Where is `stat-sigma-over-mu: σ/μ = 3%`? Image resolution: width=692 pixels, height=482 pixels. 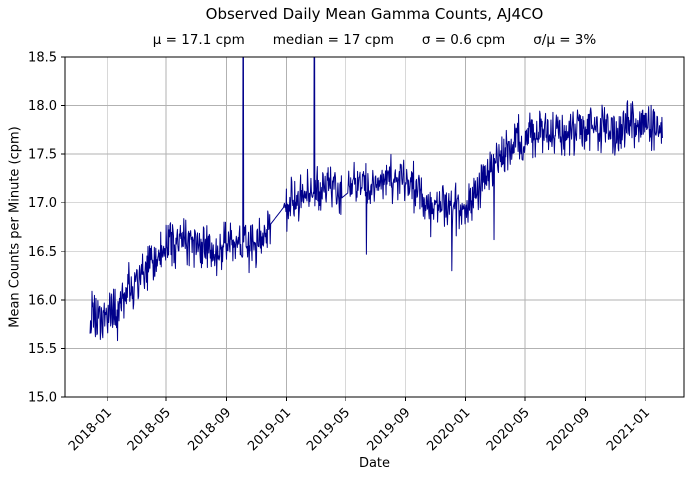 stat-sigma-over-mu: σ/μ = 3% is located at coordinates (565, 40).